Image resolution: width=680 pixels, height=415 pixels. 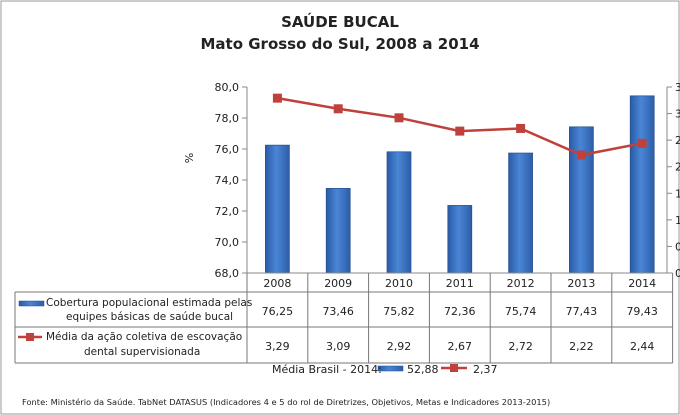 I want to click on right-axis-tick-label: 0,0, so click(x=677, y=273).